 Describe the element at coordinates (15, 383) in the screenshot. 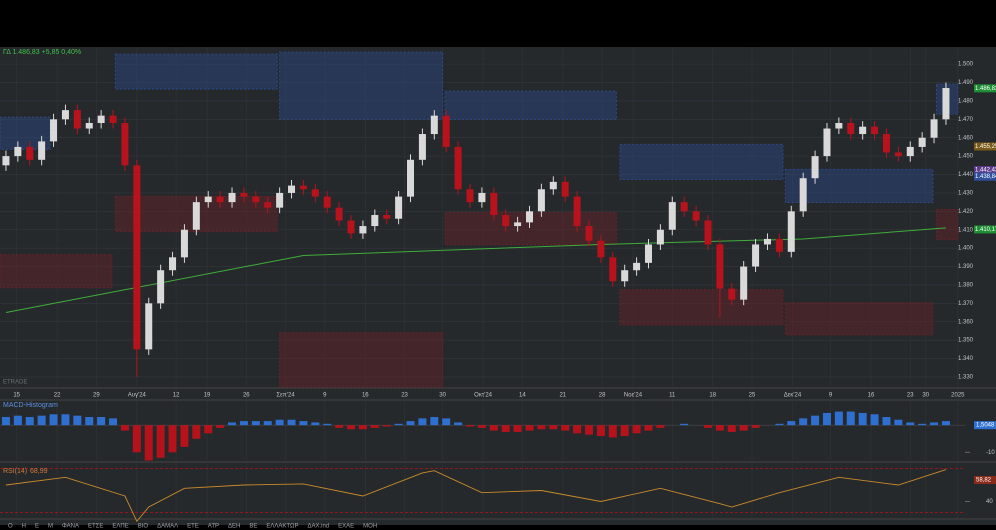

I see `watermark: ETRADE` at that location.